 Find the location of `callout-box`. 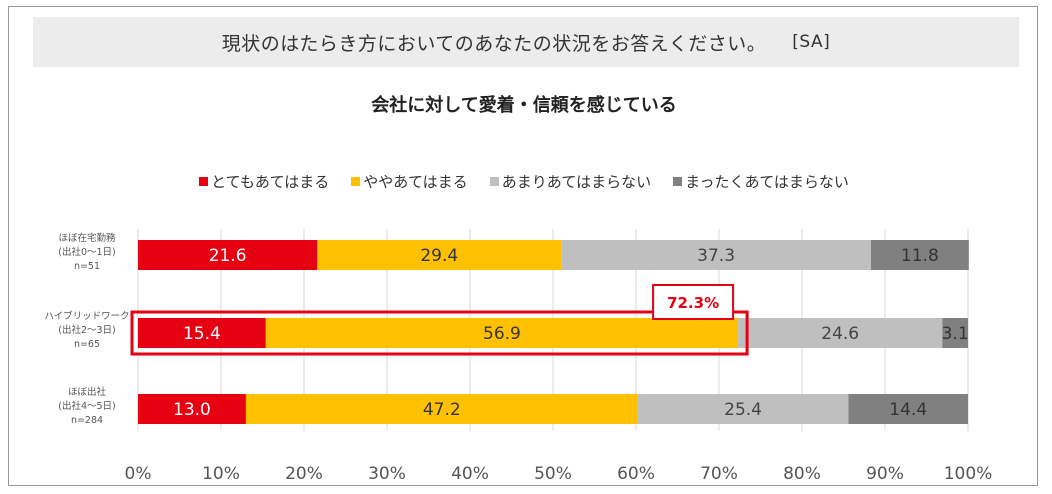

callout-box is located at coordinates (693, 302).